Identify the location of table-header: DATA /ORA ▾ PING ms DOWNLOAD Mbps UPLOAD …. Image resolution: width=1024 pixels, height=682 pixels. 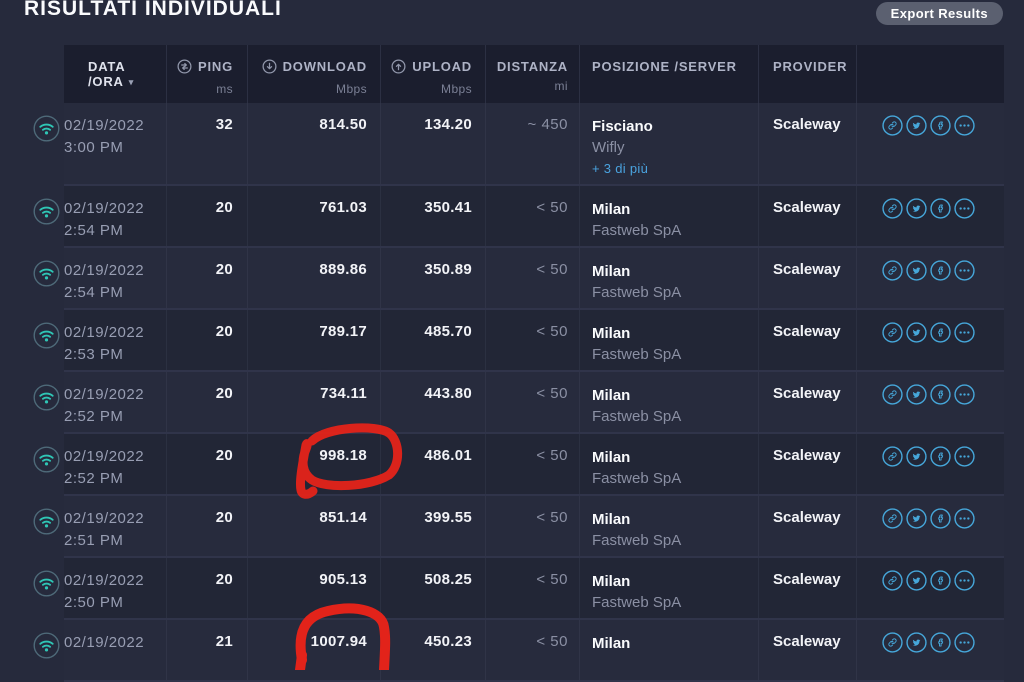
(534, 74).